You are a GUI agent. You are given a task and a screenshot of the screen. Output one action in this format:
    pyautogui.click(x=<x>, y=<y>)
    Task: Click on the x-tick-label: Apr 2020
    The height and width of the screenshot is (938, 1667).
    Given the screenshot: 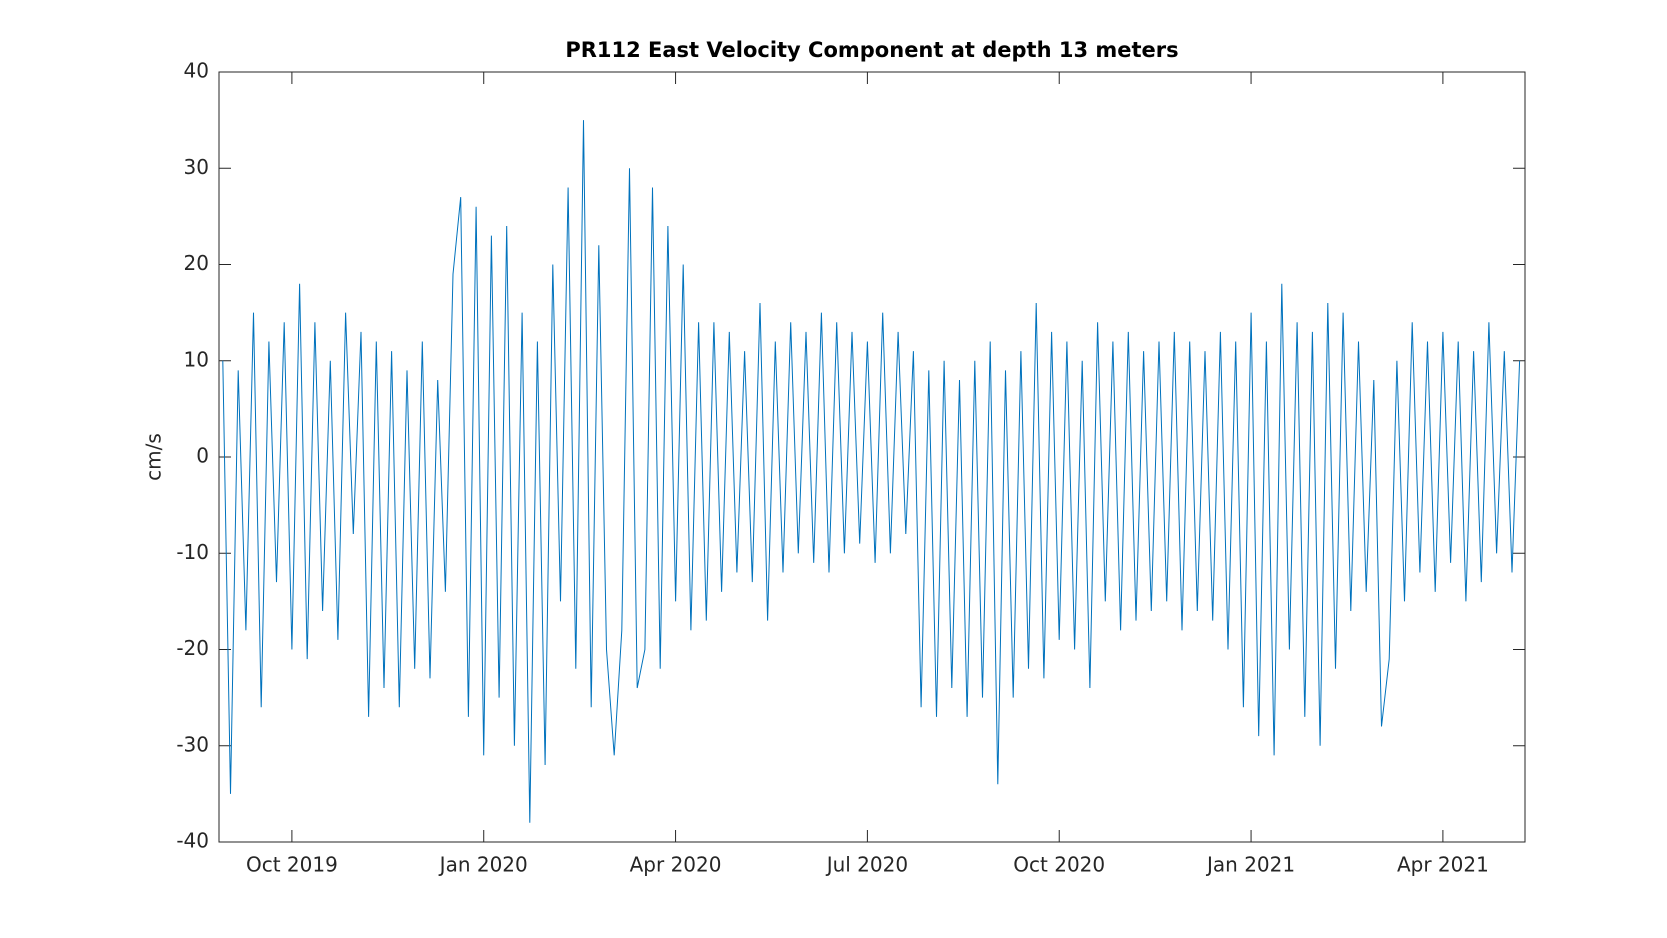 What is the action you would take?
    pyautogui.click(x=676, y=865)
    